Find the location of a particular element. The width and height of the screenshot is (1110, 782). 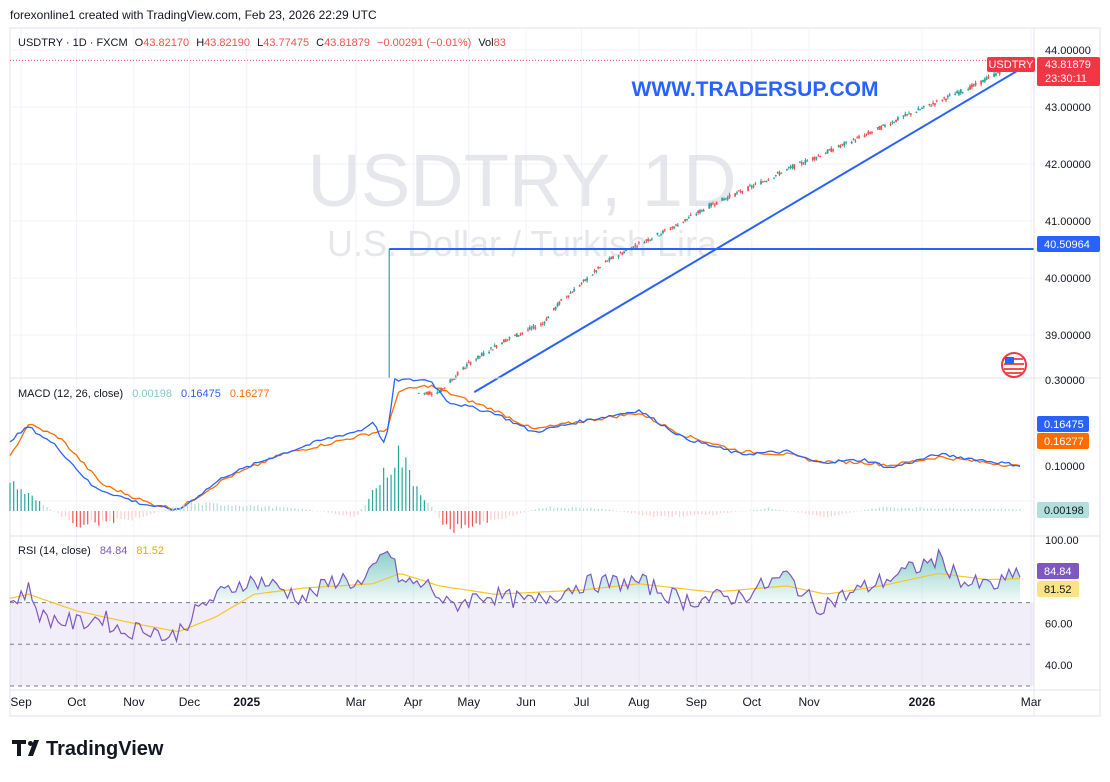

macd-label: MACD (12, 26, close) is located at coordinates (70, 394).